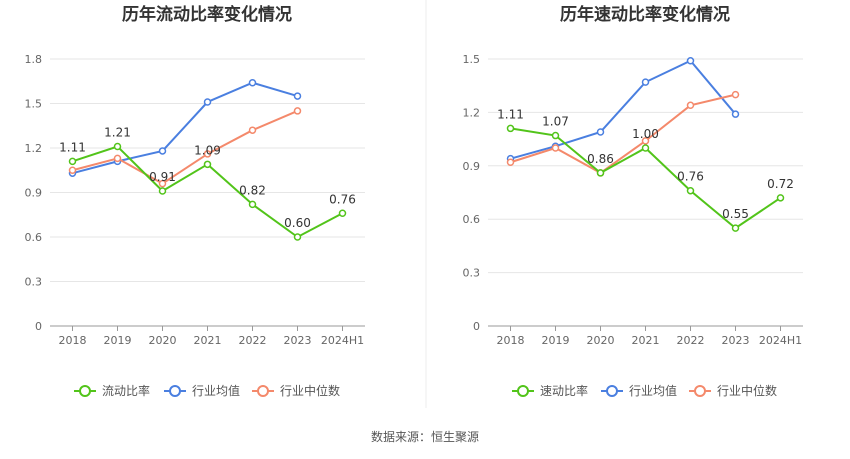 The height and width of the screenshot is (459, 850). I want to click on data-label: 0.86, so click(600, 159).